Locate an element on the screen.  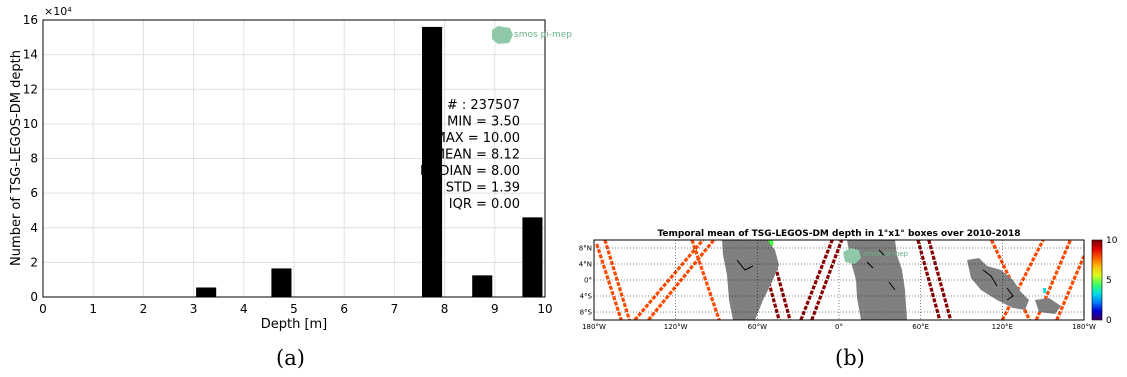
y-tick-labels: 0 2 4 6 8 10 12 14 16 is located at coordinates (30, 158).